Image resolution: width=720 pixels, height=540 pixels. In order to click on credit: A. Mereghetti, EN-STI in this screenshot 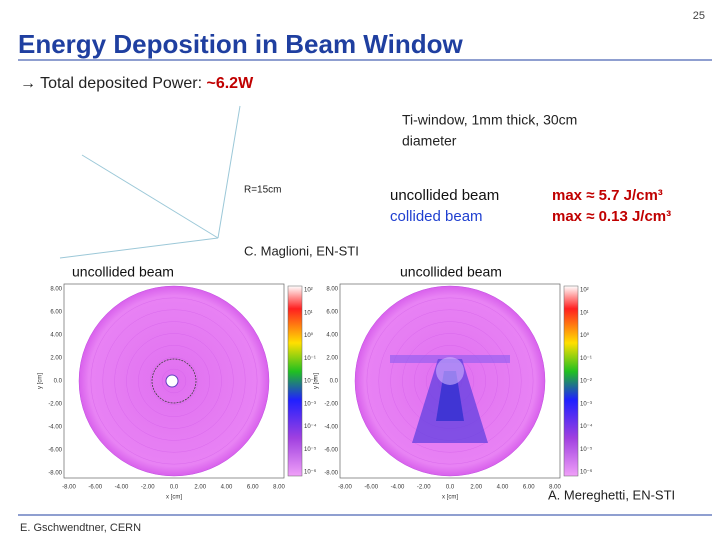, I will do `click(611, 494)`.